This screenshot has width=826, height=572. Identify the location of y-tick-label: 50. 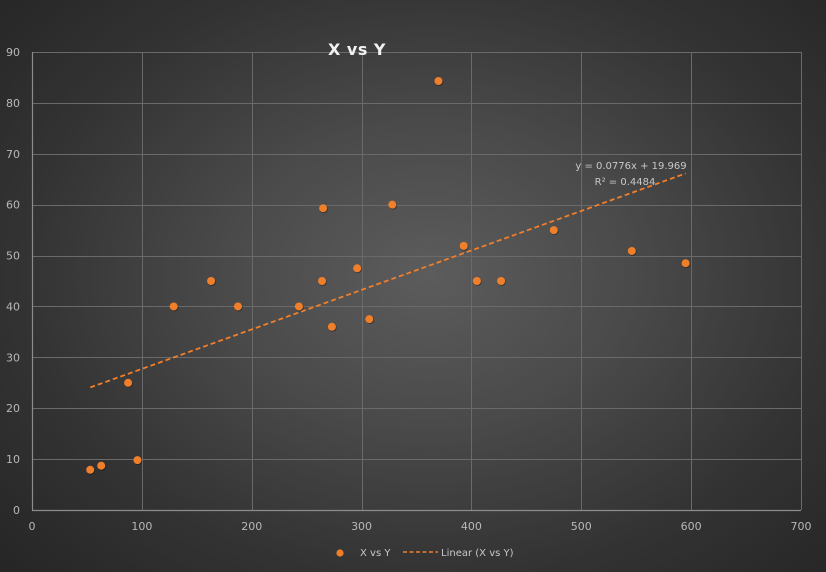
(13, 256).